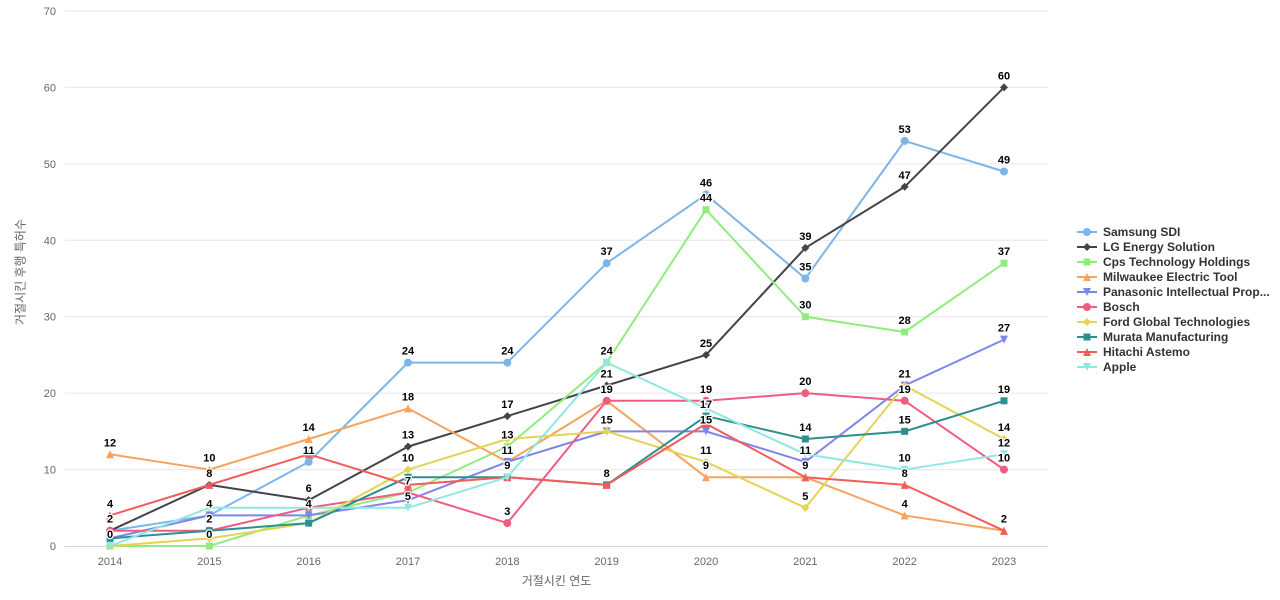  Describe the element at coordinates (408, 562) in the screenshot. I see `x-tick-label: 2017` at that location.